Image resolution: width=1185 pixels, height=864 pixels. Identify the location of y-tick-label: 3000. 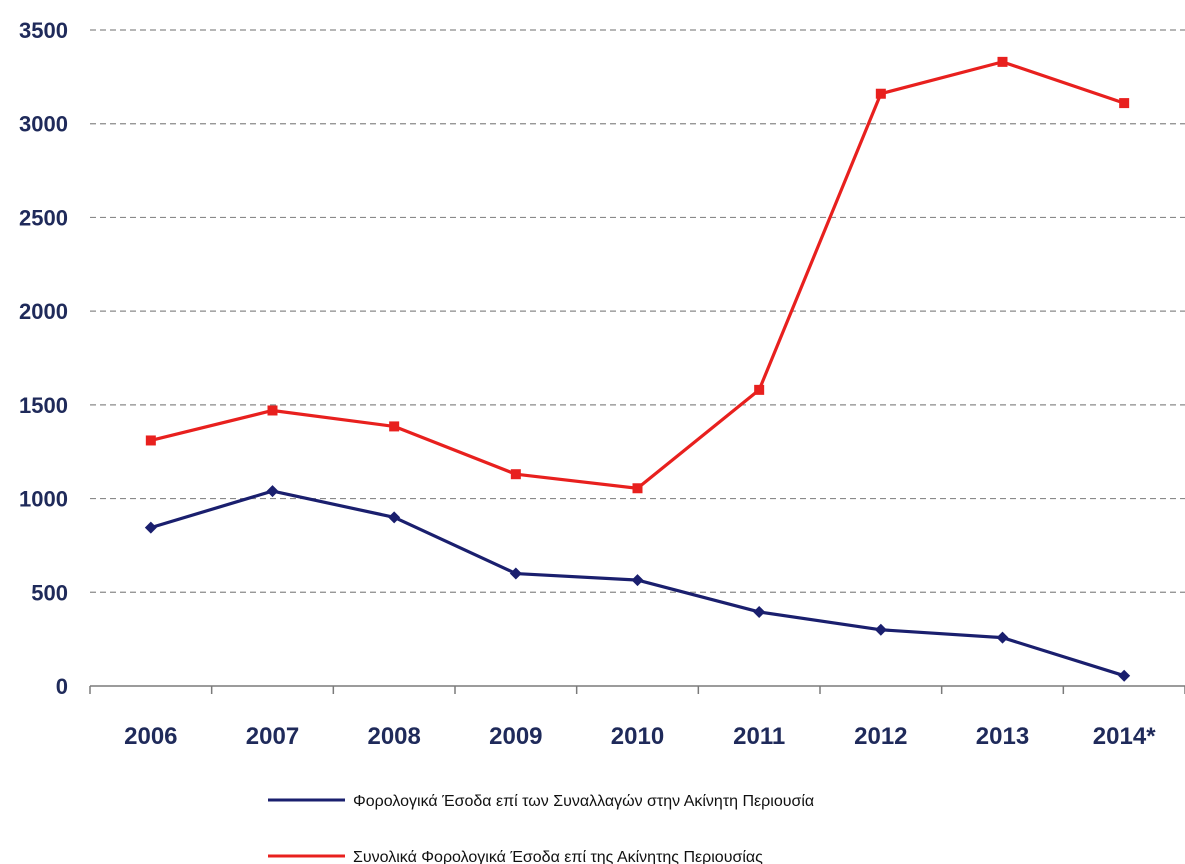
(43, 124).